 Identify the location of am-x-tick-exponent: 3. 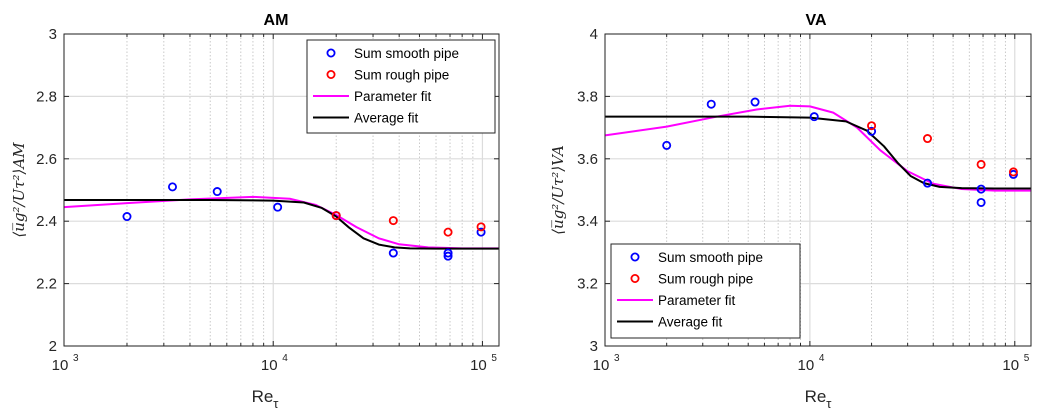
(76, 358).